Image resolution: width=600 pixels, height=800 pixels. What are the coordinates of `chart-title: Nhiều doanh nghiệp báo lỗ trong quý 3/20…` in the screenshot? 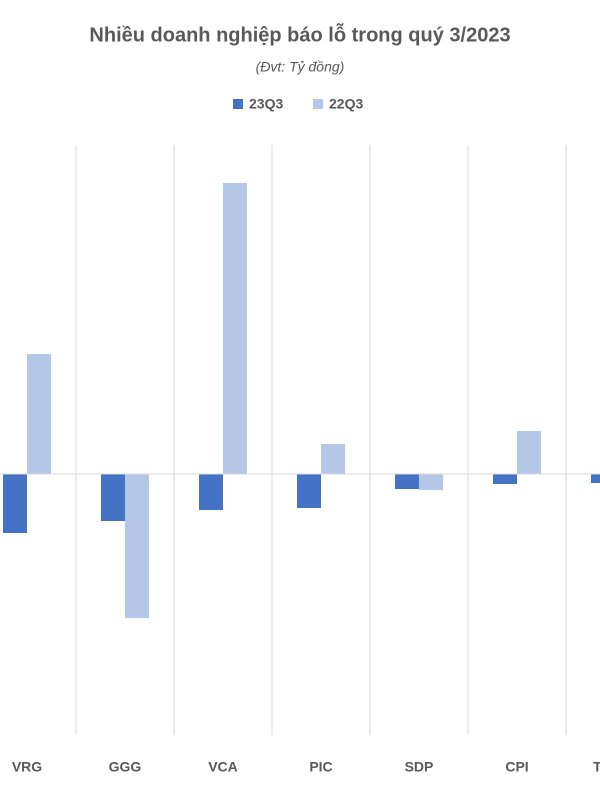 It's located at (299, 34).